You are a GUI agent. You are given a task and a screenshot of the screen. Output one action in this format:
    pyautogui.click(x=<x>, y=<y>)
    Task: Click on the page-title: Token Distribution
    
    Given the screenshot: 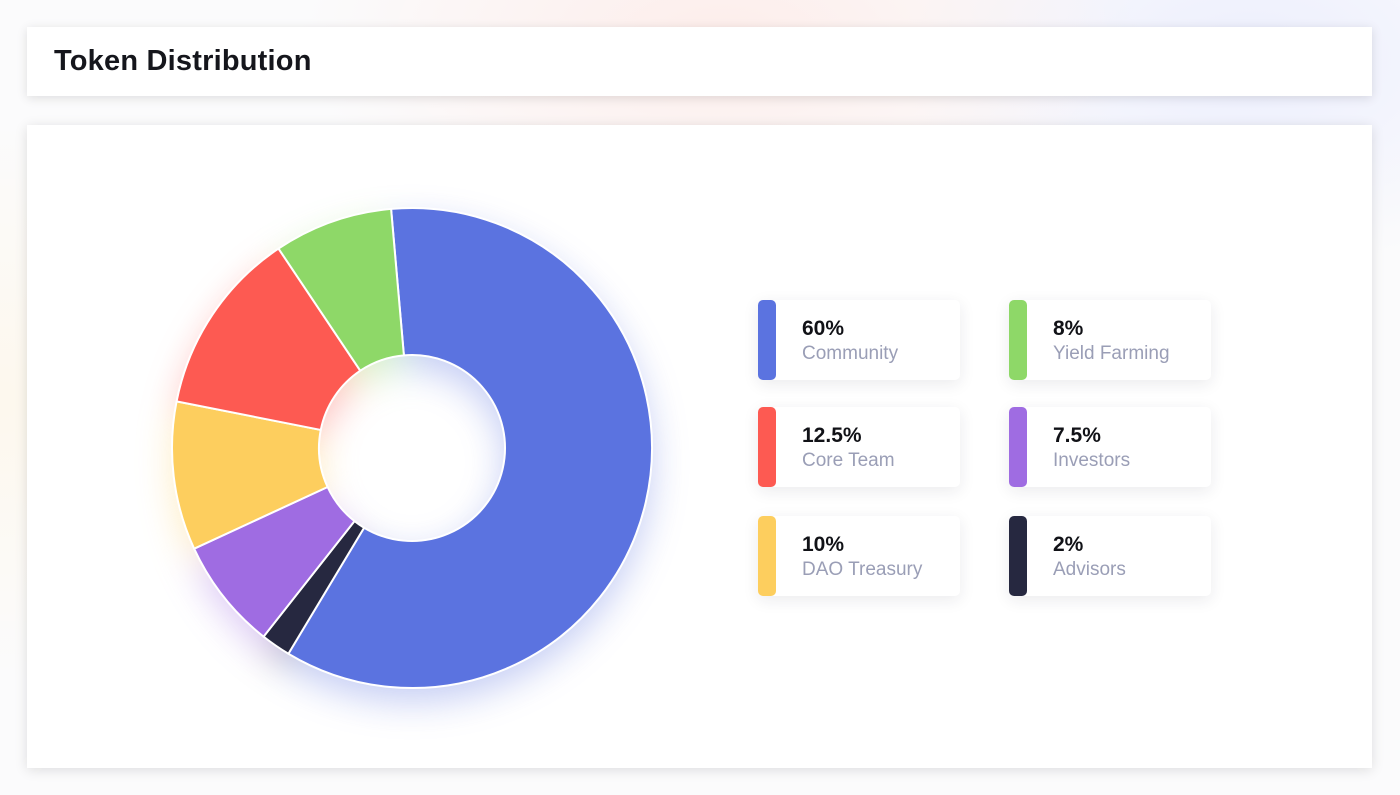 What is the action you would take?
    pyautogui.click(x=183, y=61)
    